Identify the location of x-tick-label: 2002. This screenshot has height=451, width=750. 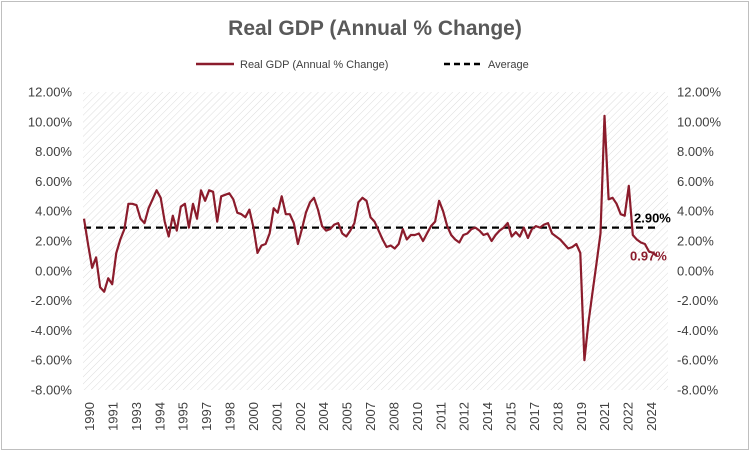
(300, 416).